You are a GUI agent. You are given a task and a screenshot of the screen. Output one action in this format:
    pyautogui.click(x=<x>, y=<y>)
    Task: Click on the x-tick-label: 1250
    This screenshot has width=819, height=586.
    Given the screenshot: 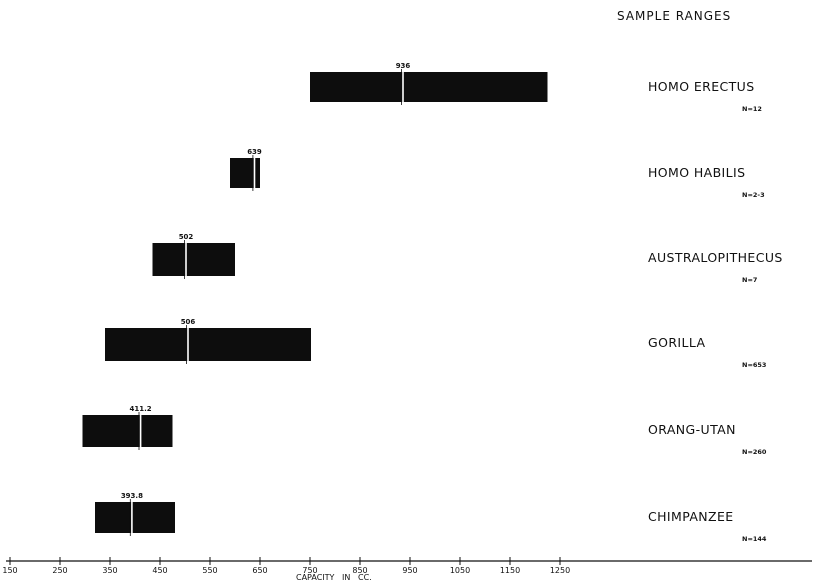 What is the action you would take?
    pyautogui.click(x=560, y=570)
    